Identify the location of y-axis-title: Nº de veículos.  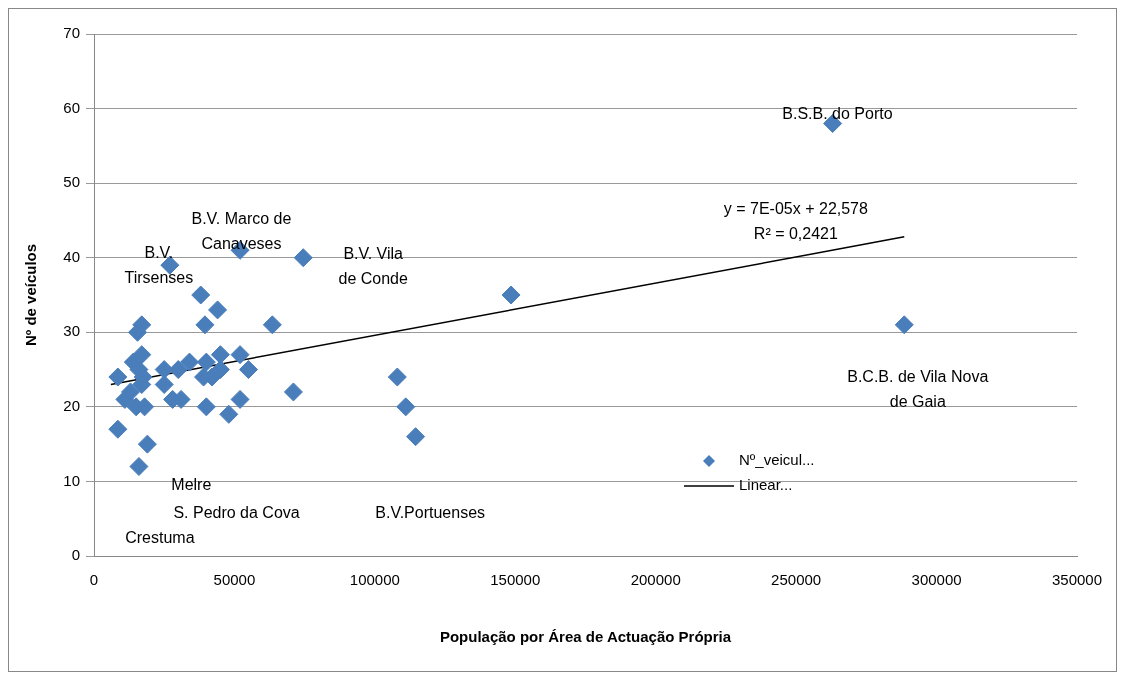
(31, 295).